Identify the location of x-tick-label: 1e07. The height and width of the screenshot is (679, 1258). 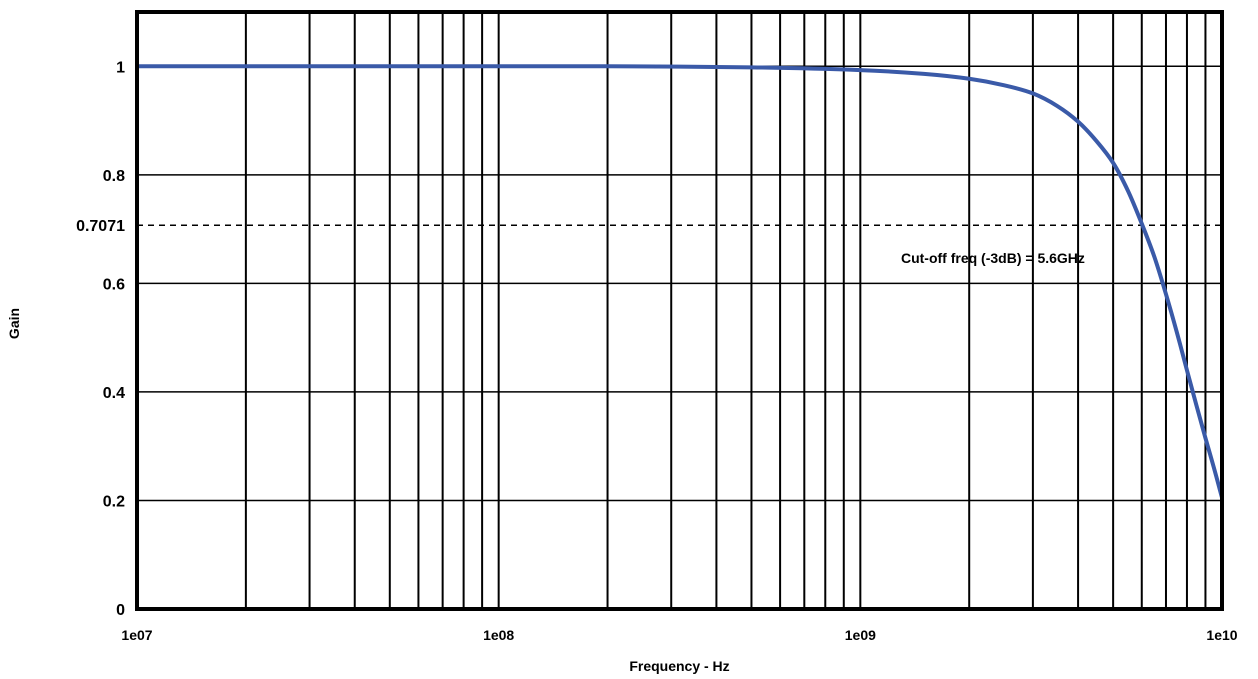
(136, 635).